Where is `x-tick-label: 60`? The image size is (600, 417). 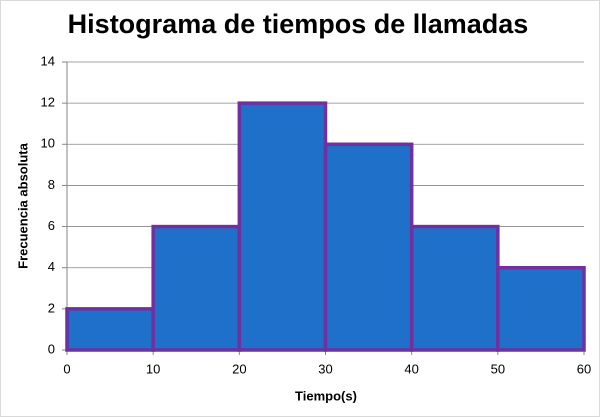 x-tick-label: 60 is located at coordinates (584, 368).